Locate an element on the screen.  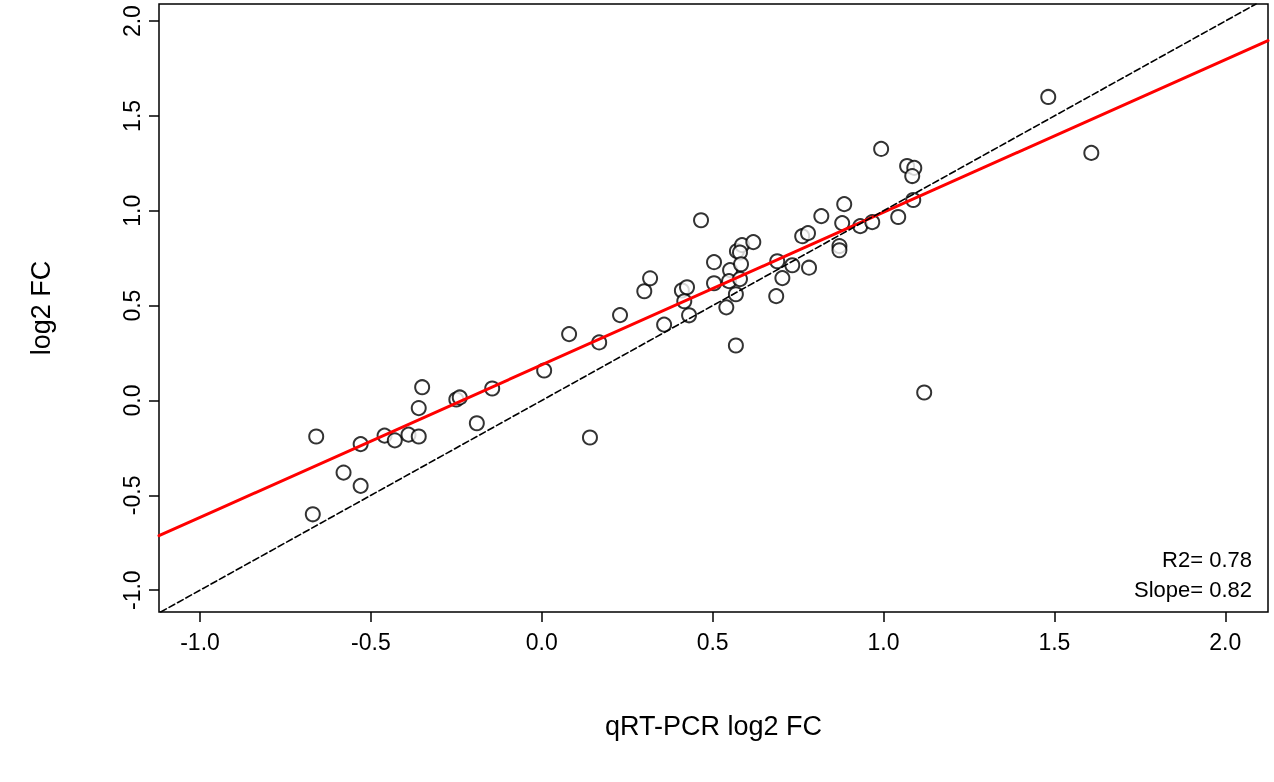
y-tick-label: 0.5 is located at coordinates (131, 305).